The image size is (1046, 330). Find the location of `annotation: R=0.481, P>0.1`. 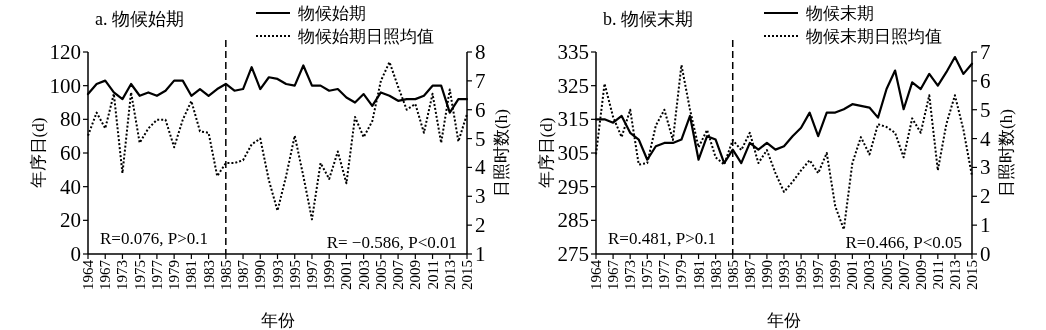

annotation: R=0.481, P>0.1 is located at coordinates (662, 238).